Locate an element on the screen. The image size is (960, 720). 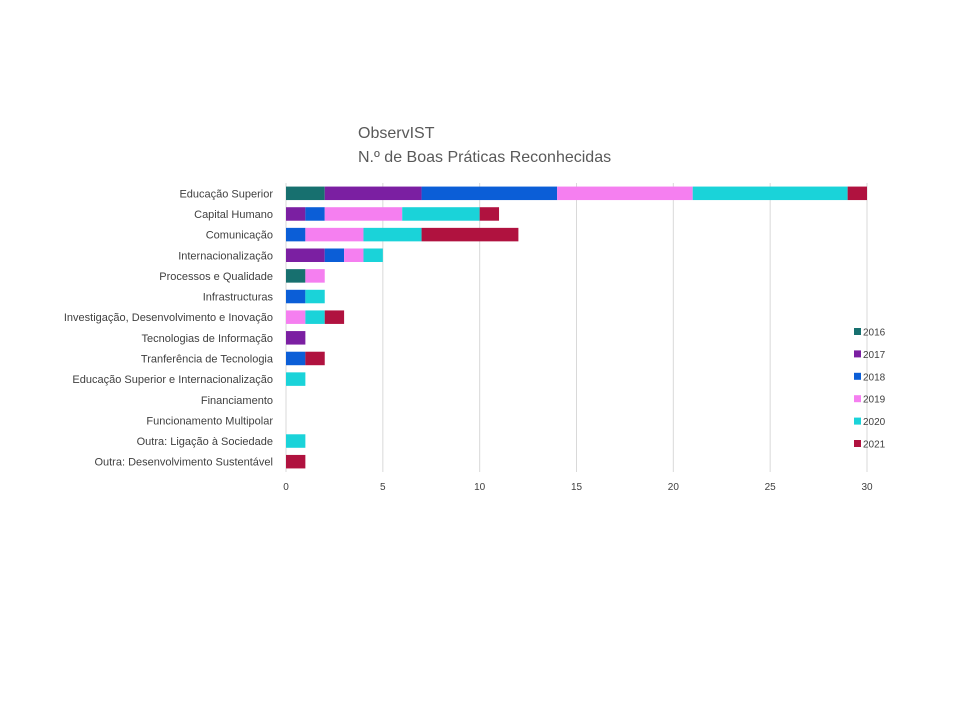
legend-label: 2018 is located at coordinates (874, 377).